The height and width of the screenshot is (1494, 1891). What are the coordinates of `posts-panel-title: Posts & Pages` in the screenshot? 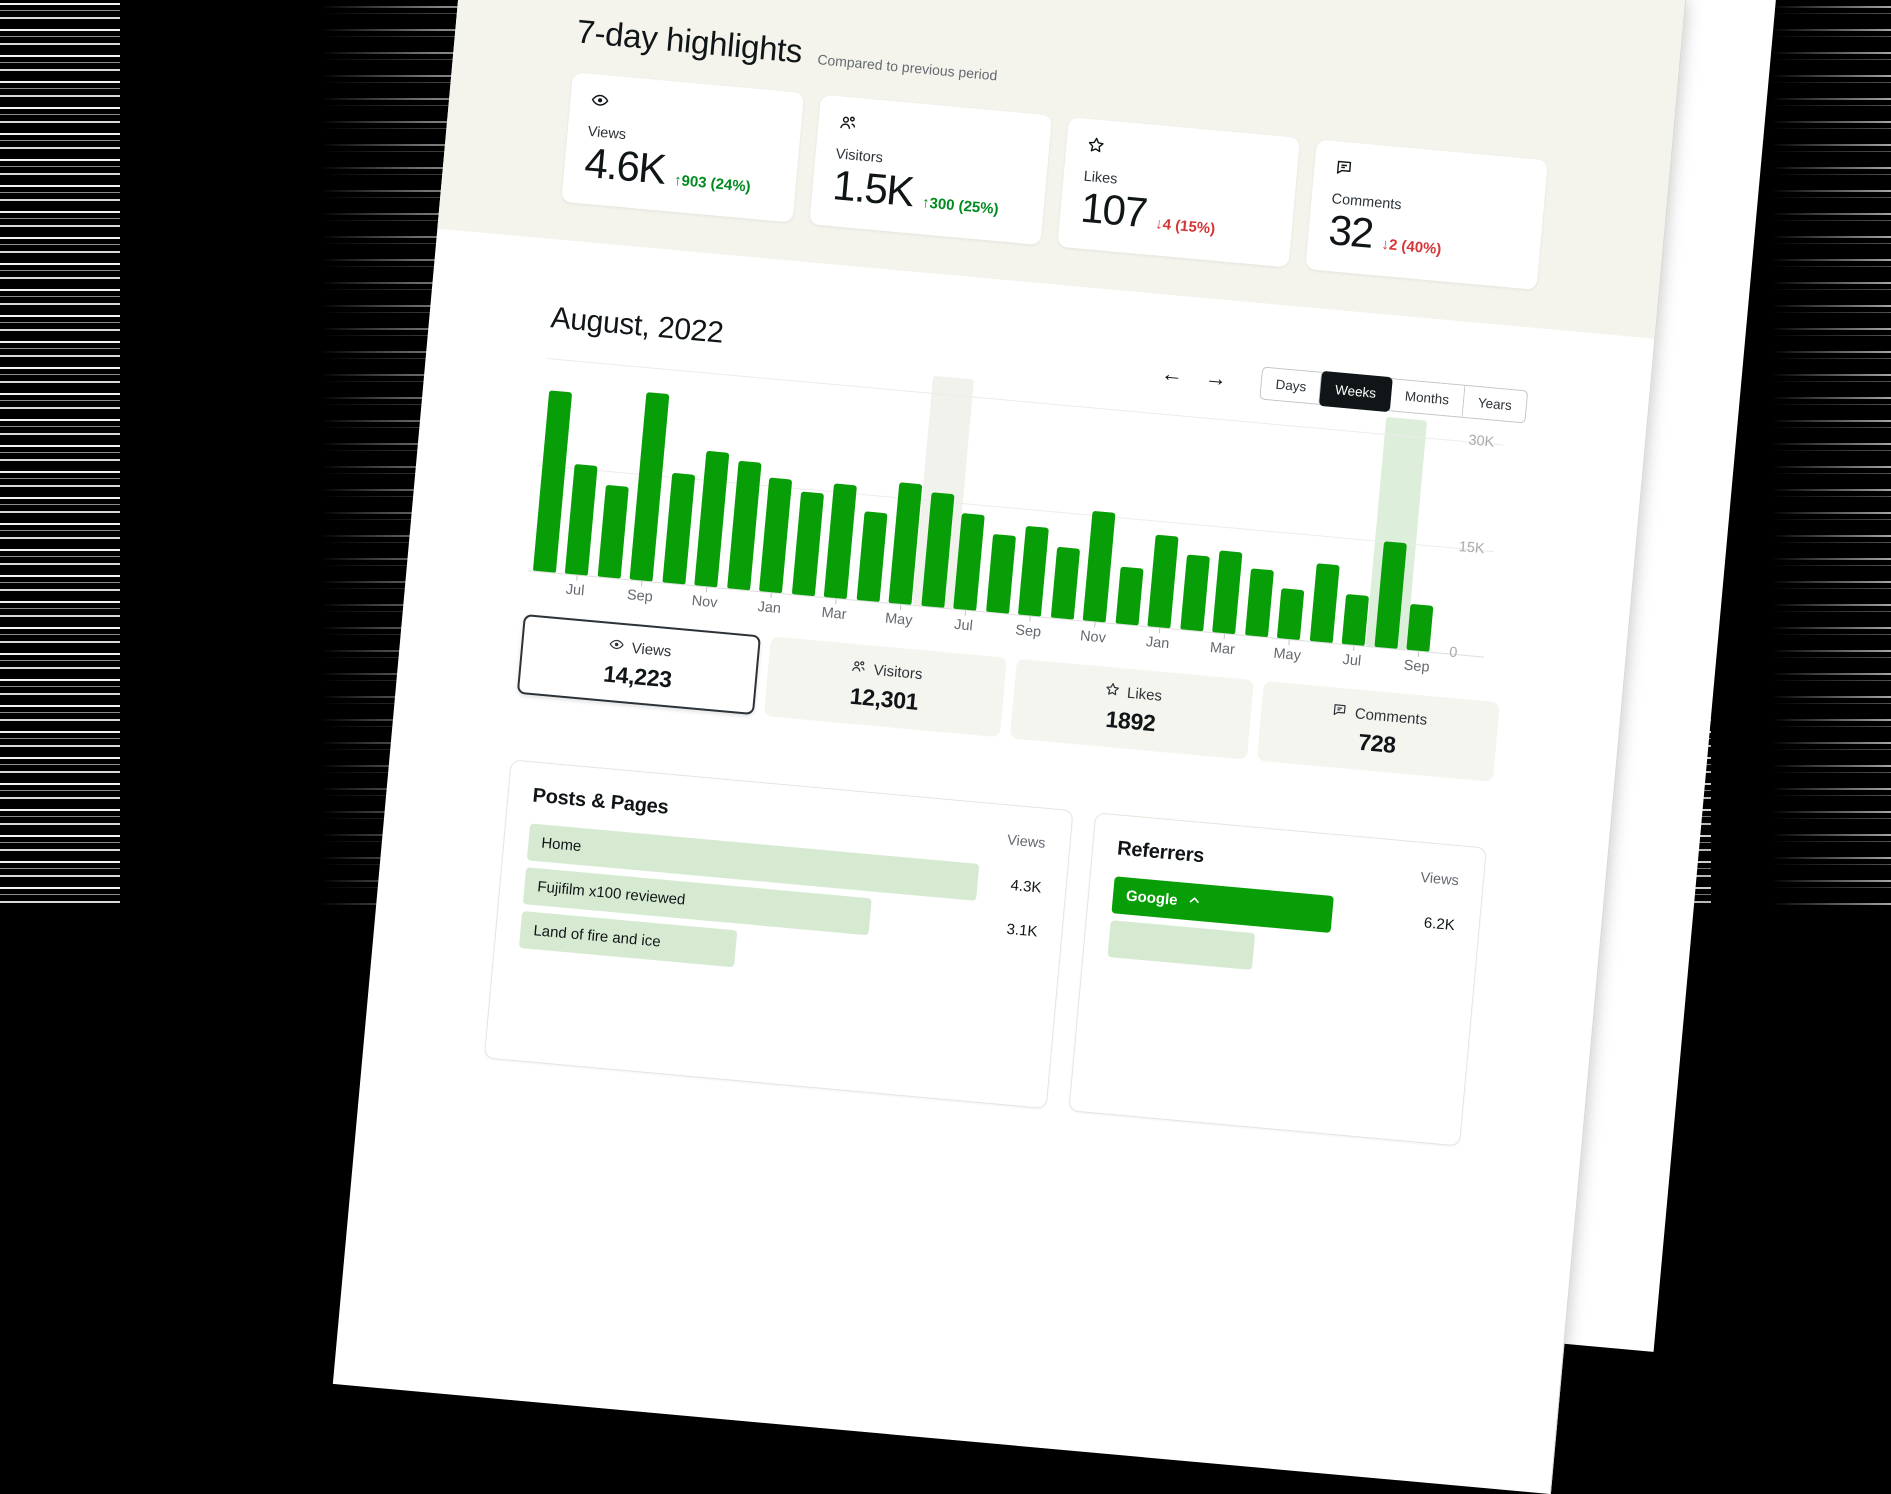 It's located at (600, 801).